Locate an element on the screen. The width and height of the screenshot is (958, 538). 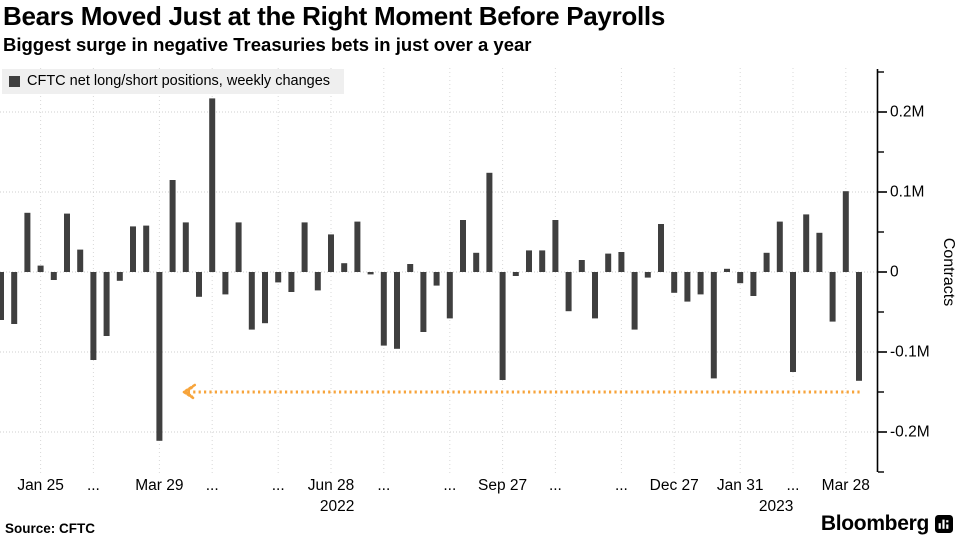
x-tick-label: Mar 29 is located at coordinates (159, 485).